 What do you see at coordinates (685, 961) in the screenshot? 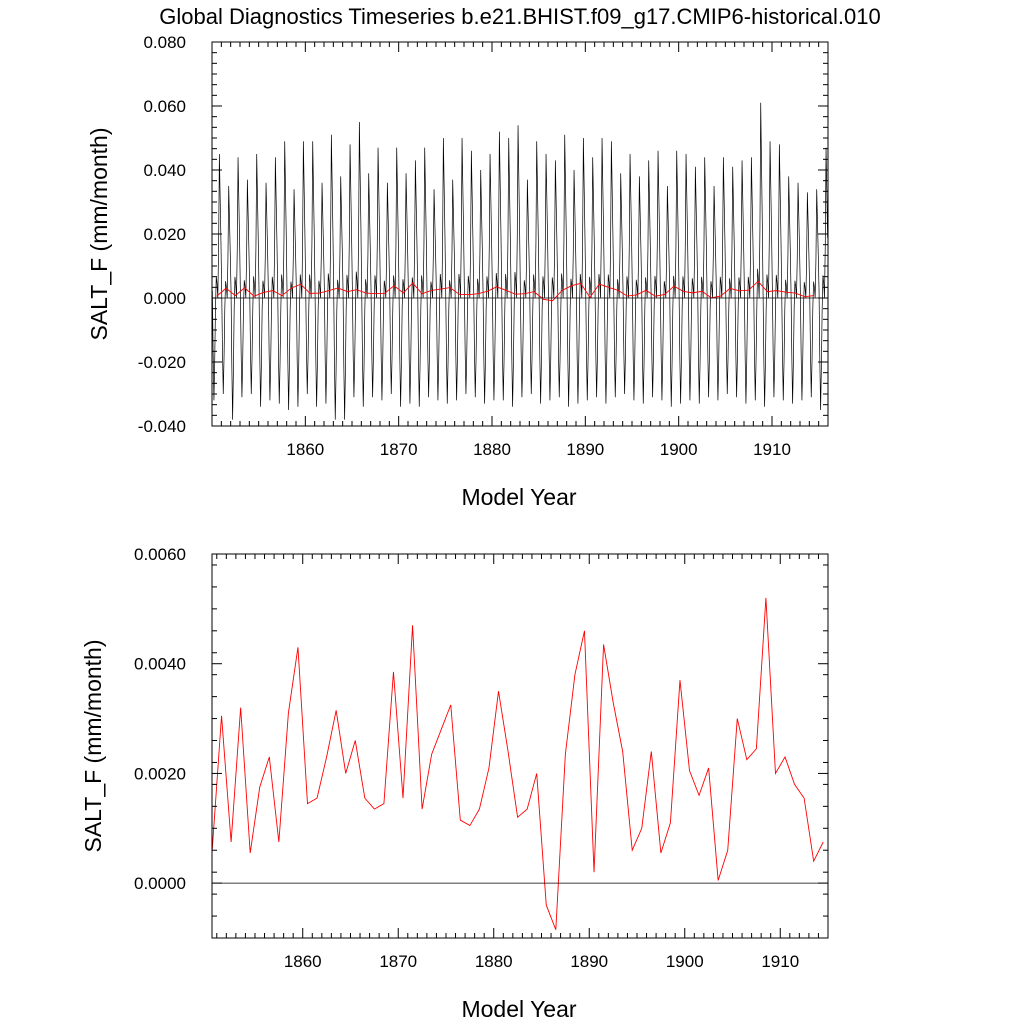
I see `bottom-x-tick-label: 1900` at bounding box center [685, 961].